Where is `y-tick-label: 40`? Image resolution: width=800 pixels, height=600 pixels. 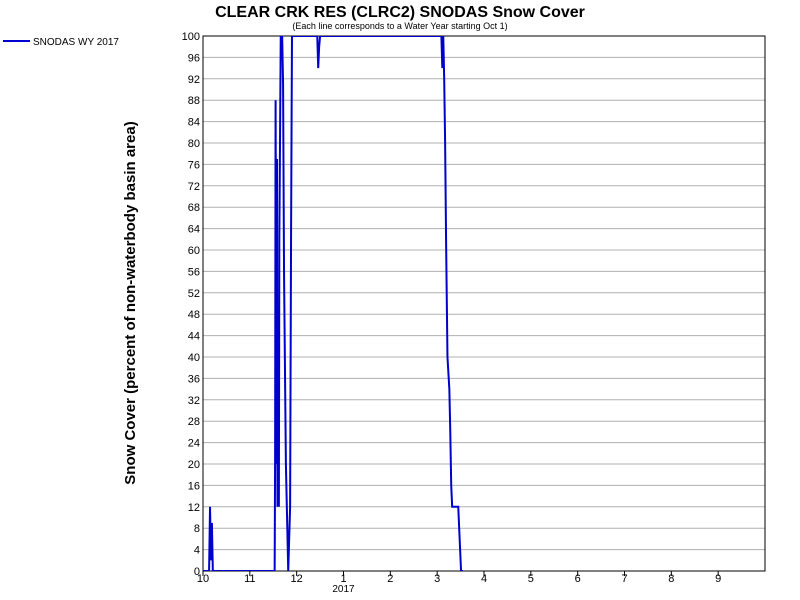
y-tick-label: 40 is located at coordinates (194, 358).